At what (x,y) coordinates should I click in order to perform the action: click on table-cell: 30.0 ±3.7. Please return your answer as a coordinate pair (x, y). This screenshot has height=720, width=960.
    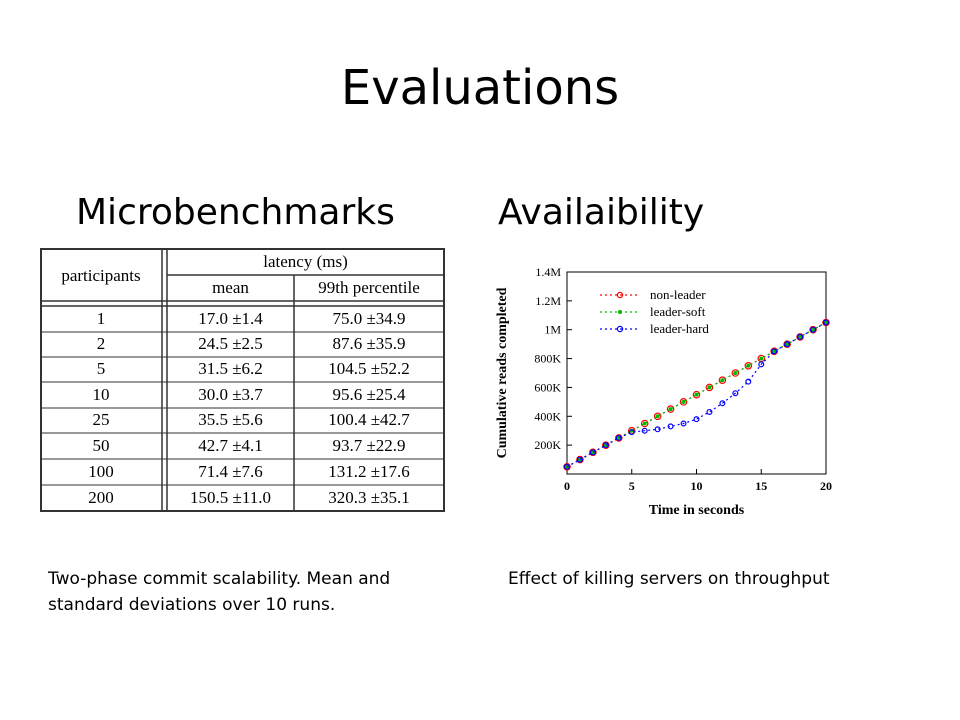
    Looking at the image, I should click on (230, 394).